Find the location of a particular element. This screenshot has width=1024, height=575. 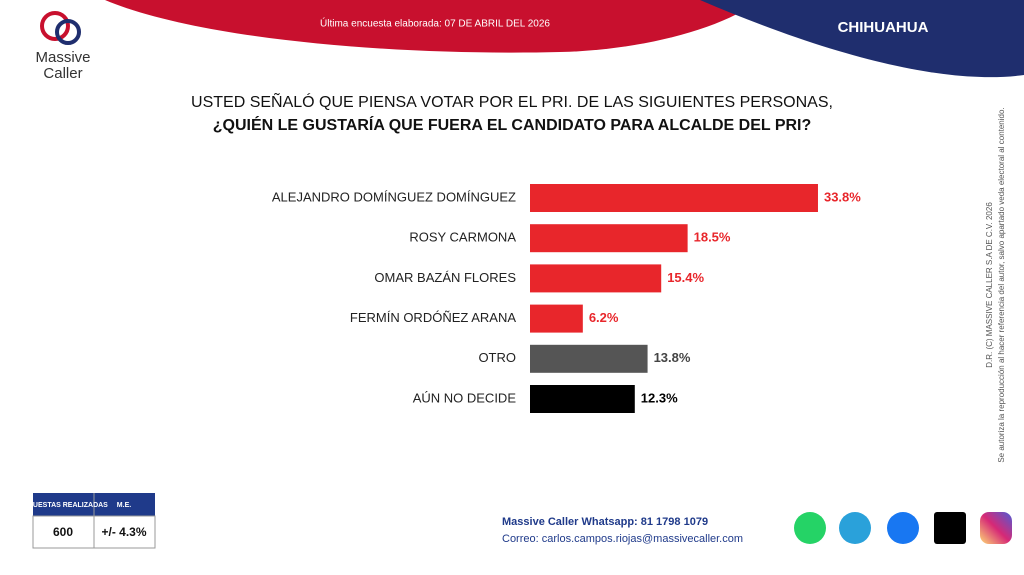

whatsapp-icon is located at coordinates (810, 528).